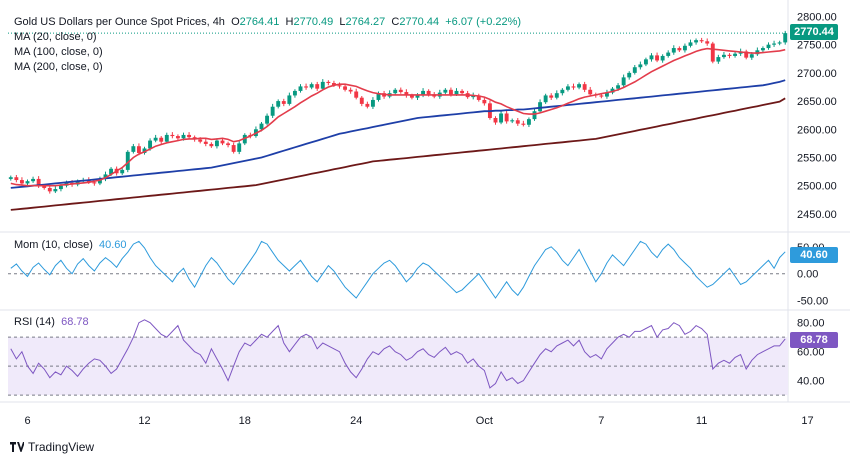  I want to click on rsi-tick-label: 60.00, so click(811, 353).